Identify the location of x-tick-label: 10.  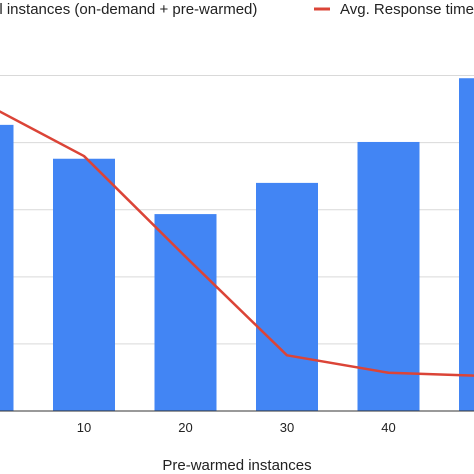
(84, 427).